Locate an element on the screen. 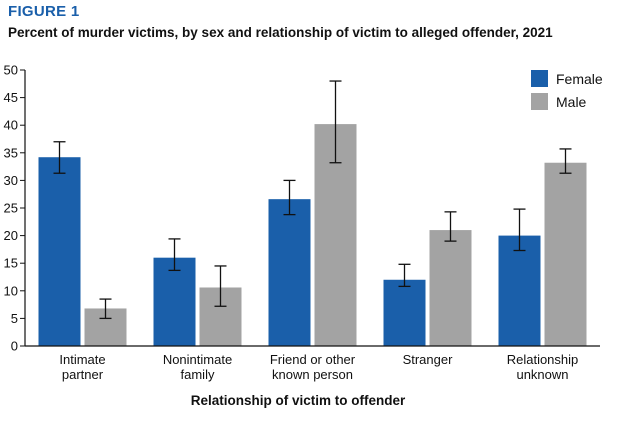 The image size is (624, 422). x-tick-label-line: Friend or other is located at coordinates (313, 359).